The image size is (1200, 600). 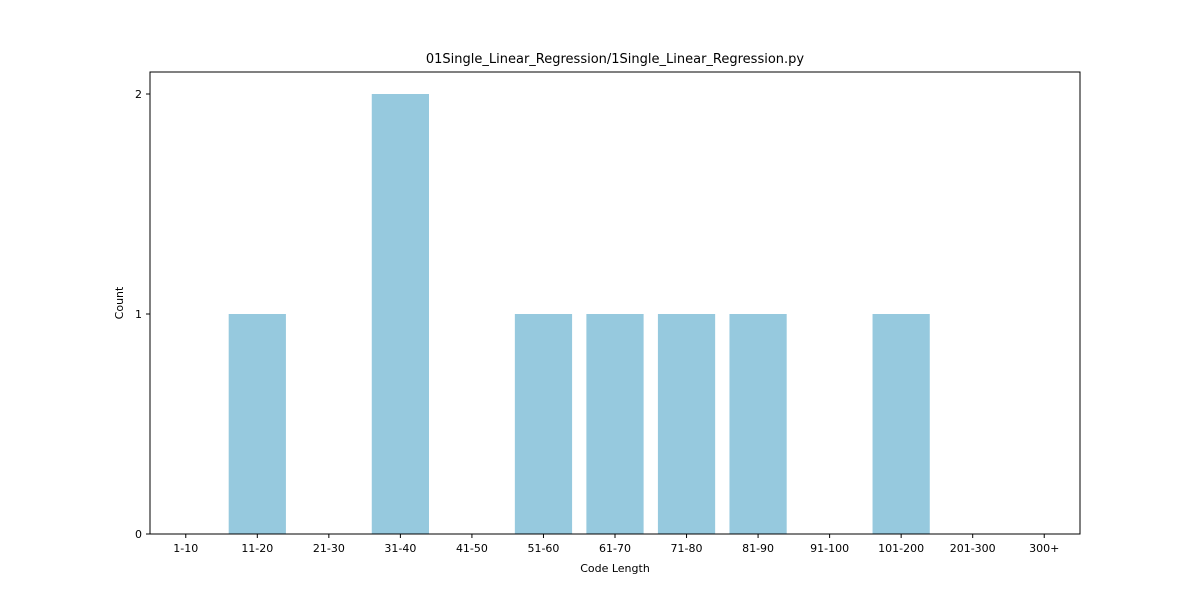 I want to click on x-tick-label: 11-20, so click(x=257, y=548).